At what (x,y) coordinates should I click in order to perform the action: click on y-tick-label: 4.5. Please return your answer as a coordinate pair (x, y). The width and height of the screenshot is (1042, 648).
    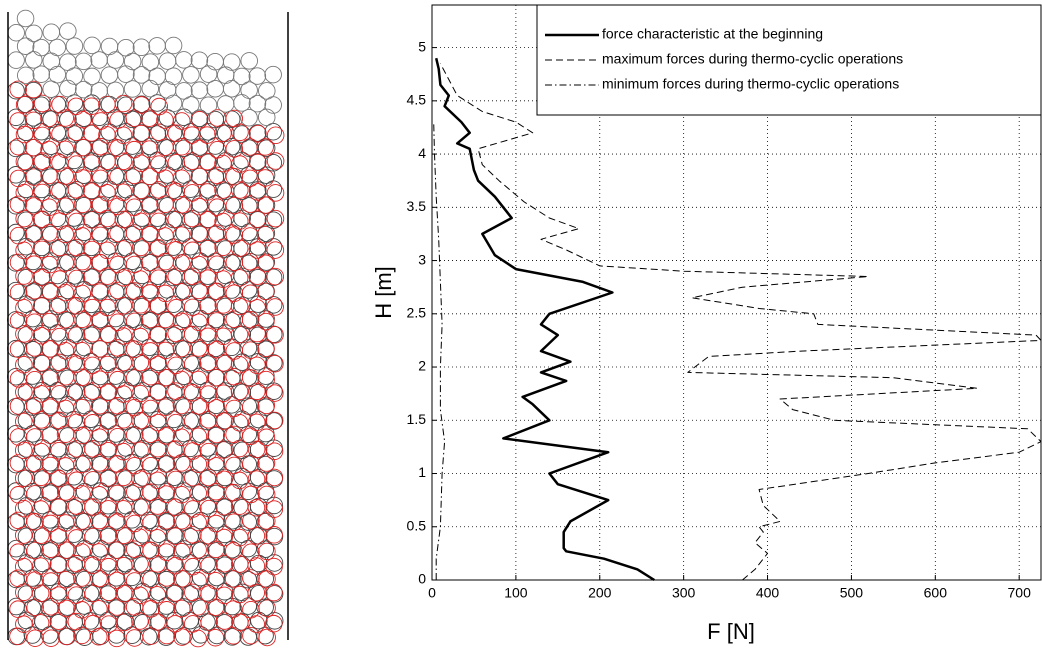
    Looking at the image, I should click on (417, 100).